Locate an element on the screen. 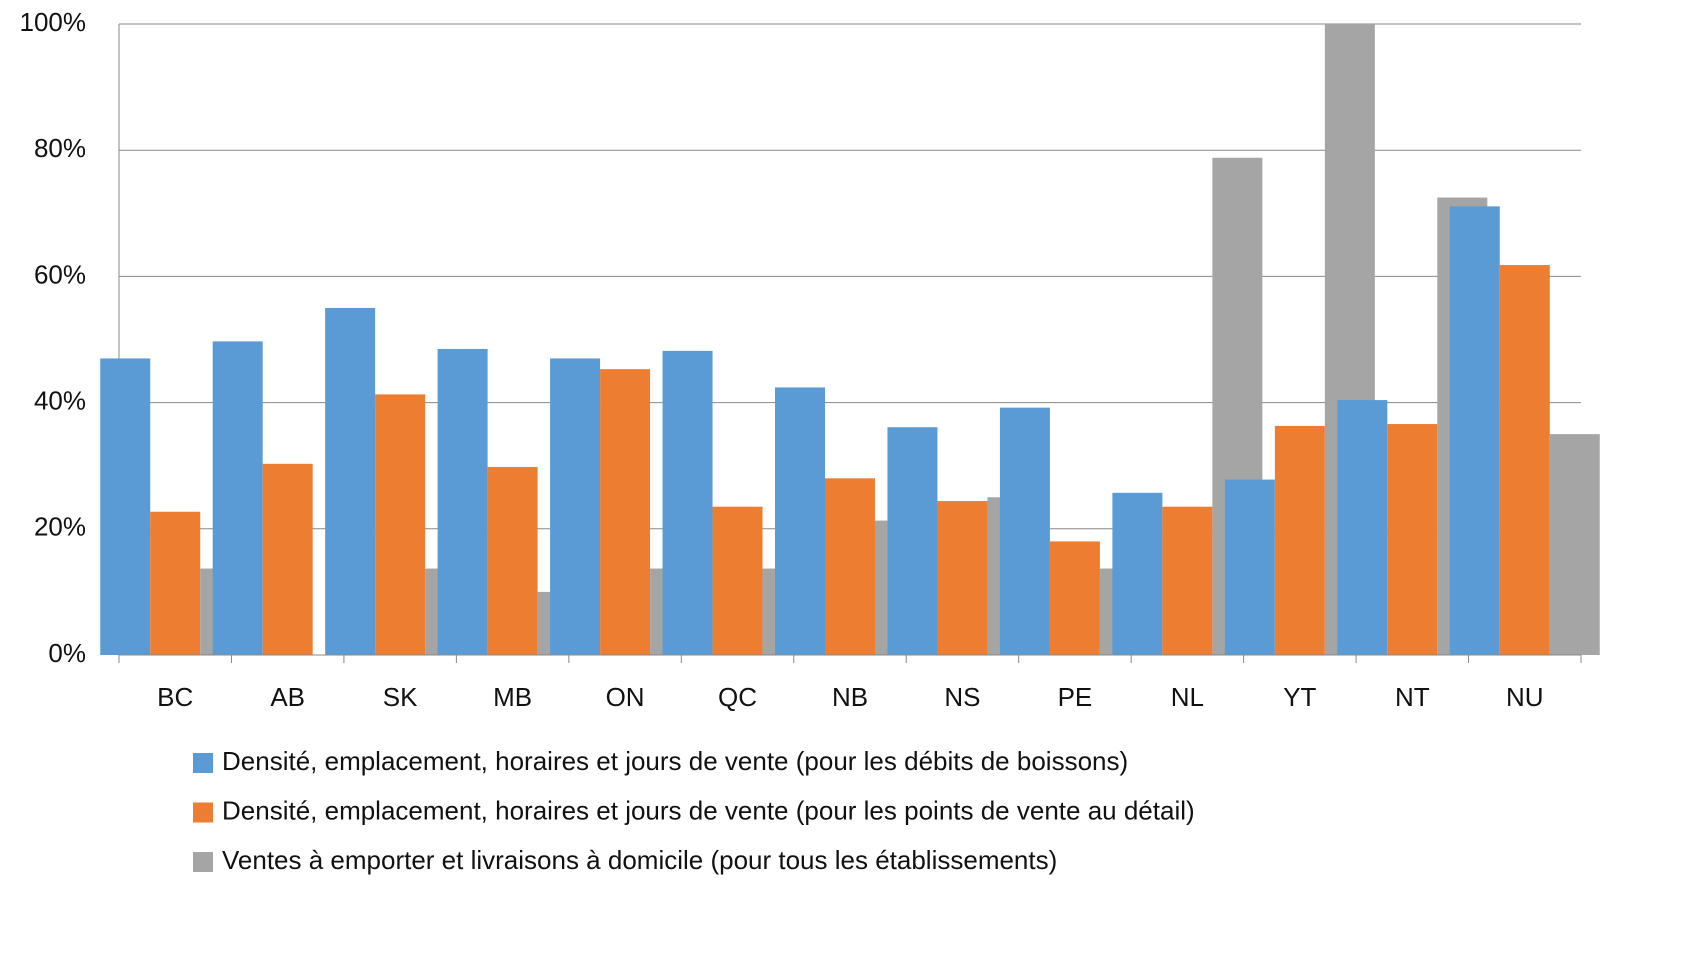  y-tick-label: 20% is located at coordinates (60, 527).